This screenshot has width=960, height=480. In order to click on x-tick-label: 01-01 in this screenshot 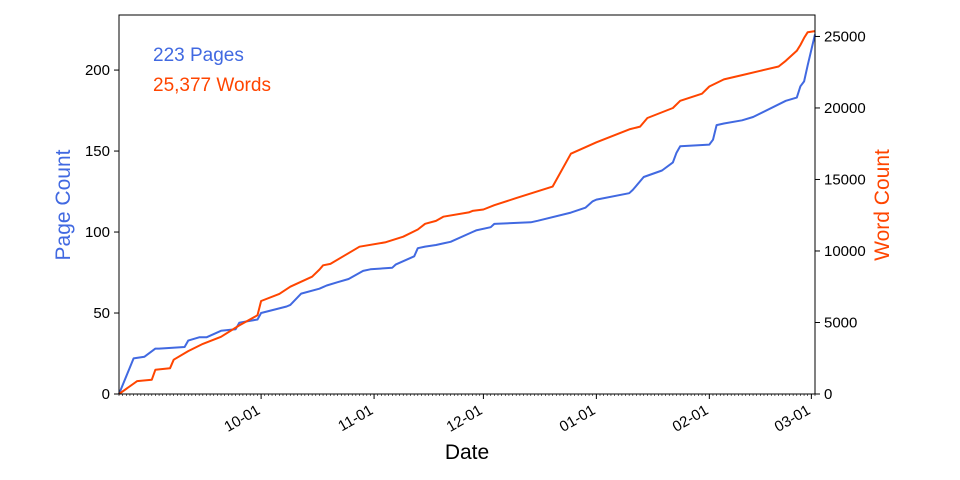, I will do `click(578, 419)`.